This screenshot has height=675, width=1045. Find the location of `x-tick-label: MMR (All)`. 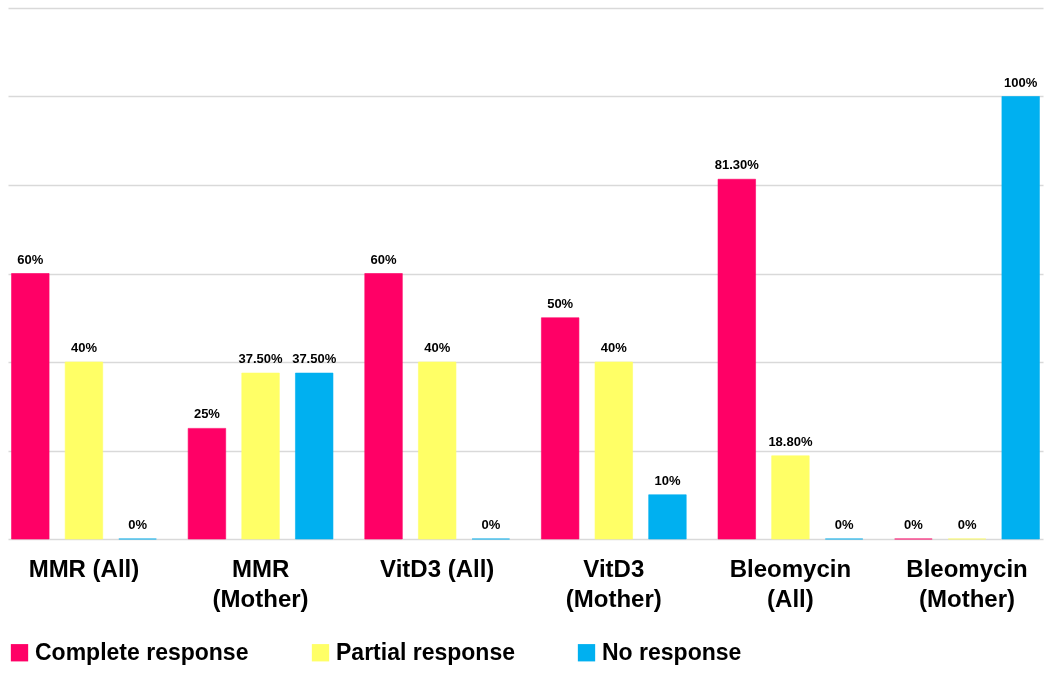

x-tick-label: MMR (All) is located at coordinates (84, 568).